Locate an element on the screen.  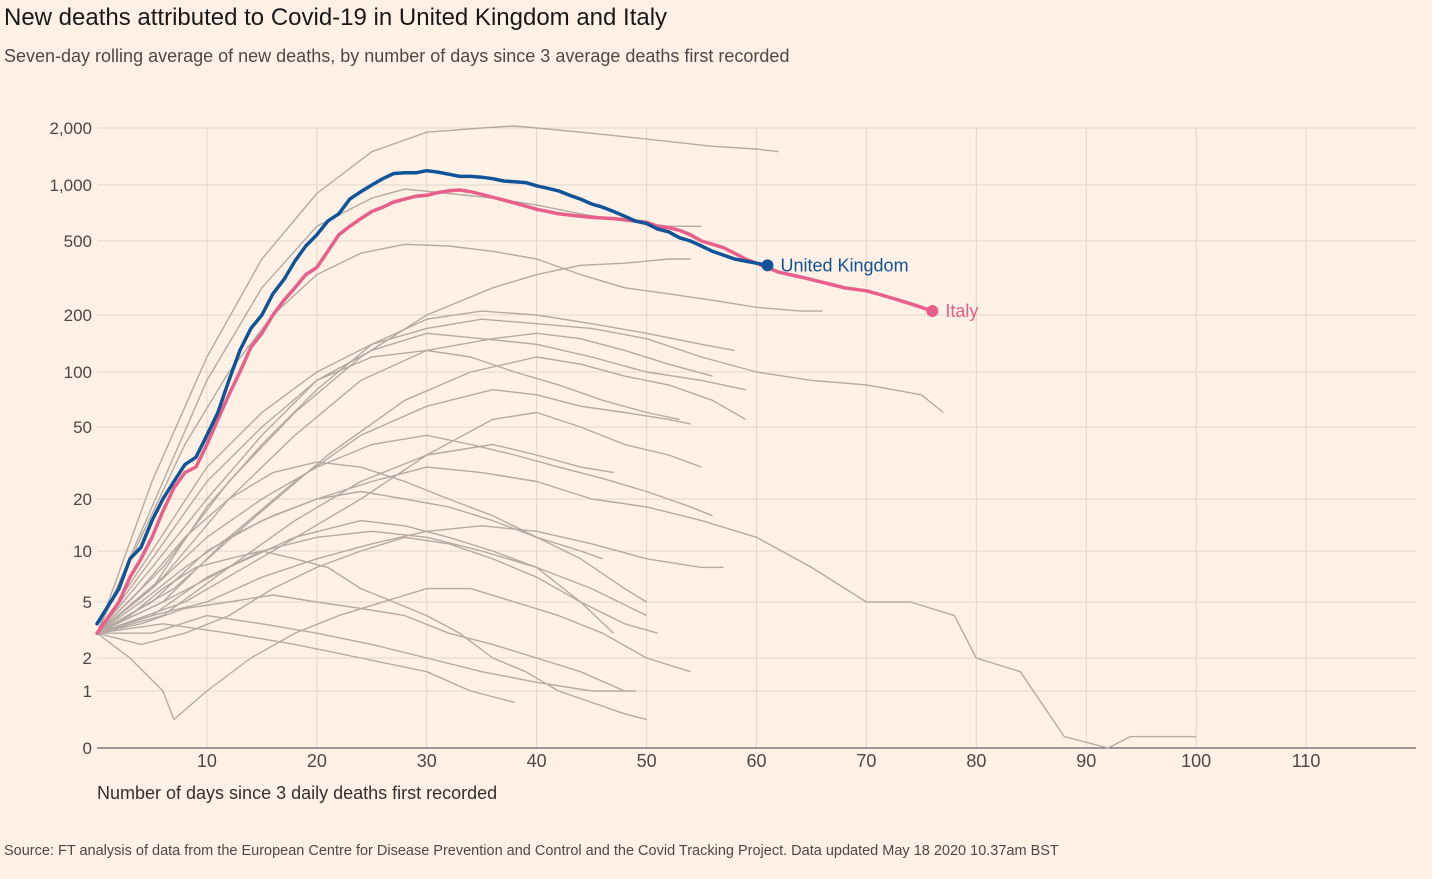
series-end-labels: Italy United Kingdom is located at coordinates (879, 288).